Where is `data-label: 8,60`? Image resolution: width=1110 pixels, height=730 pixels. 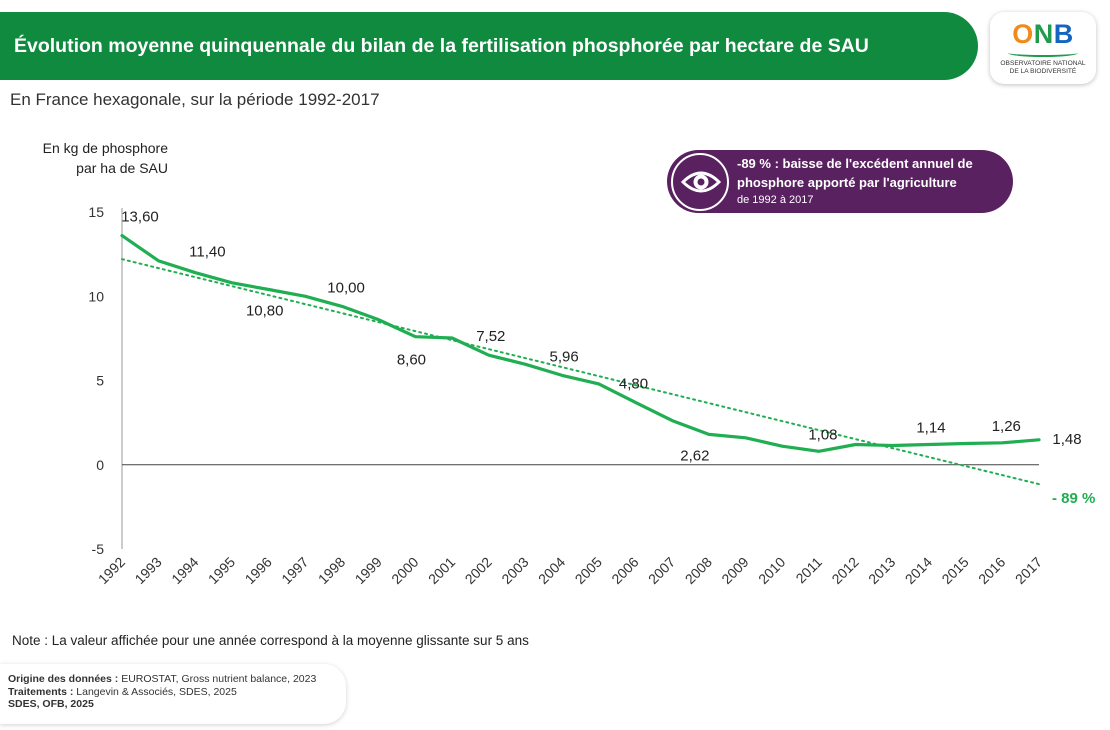 data-label: 8,60 is located at coordinates (411, 360).